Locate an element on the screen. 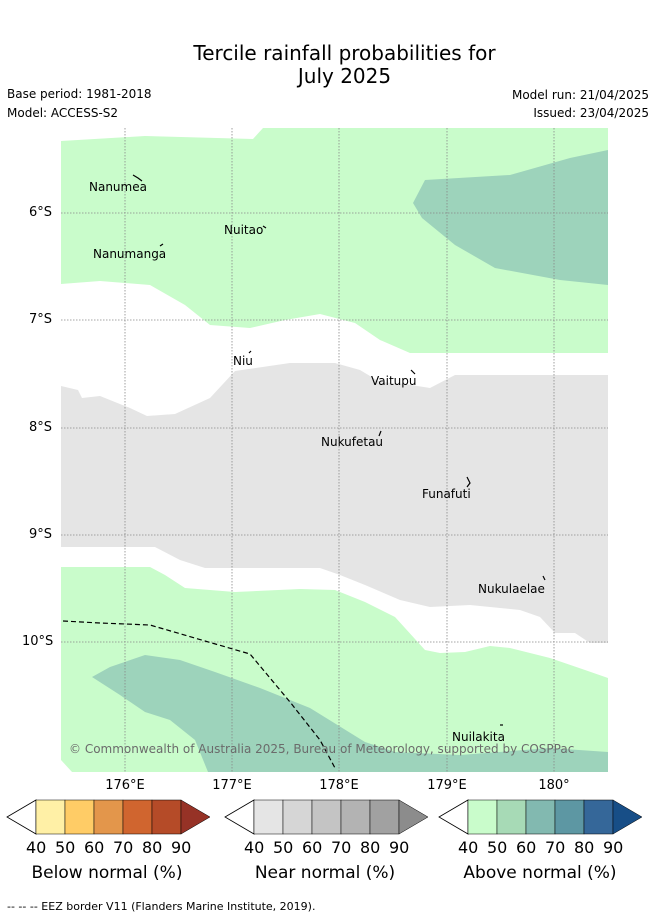 This screenshot has width=655, height=919. map-title-line2: July 2025 is located at coordinates (344, 76).